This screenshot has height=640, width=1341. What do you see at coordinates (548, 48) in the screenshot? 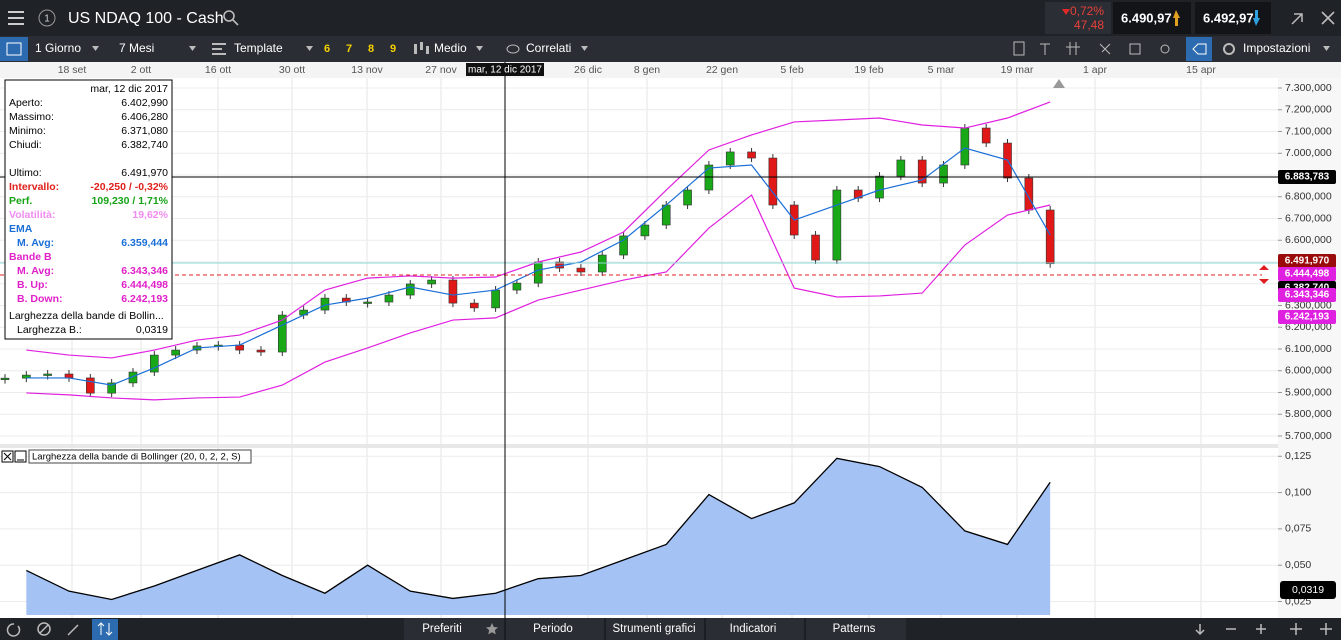
I see `related-select: Correlati` at bounding box center [548, 48].